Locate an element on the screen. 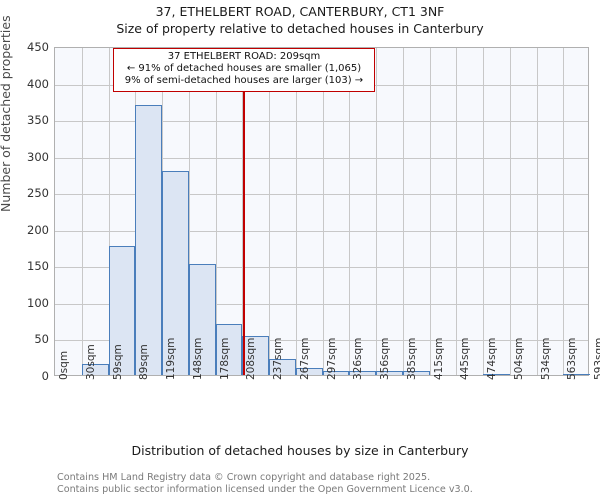  x-axis-tick-label: 297sqm is located at coordinates (331, 358).